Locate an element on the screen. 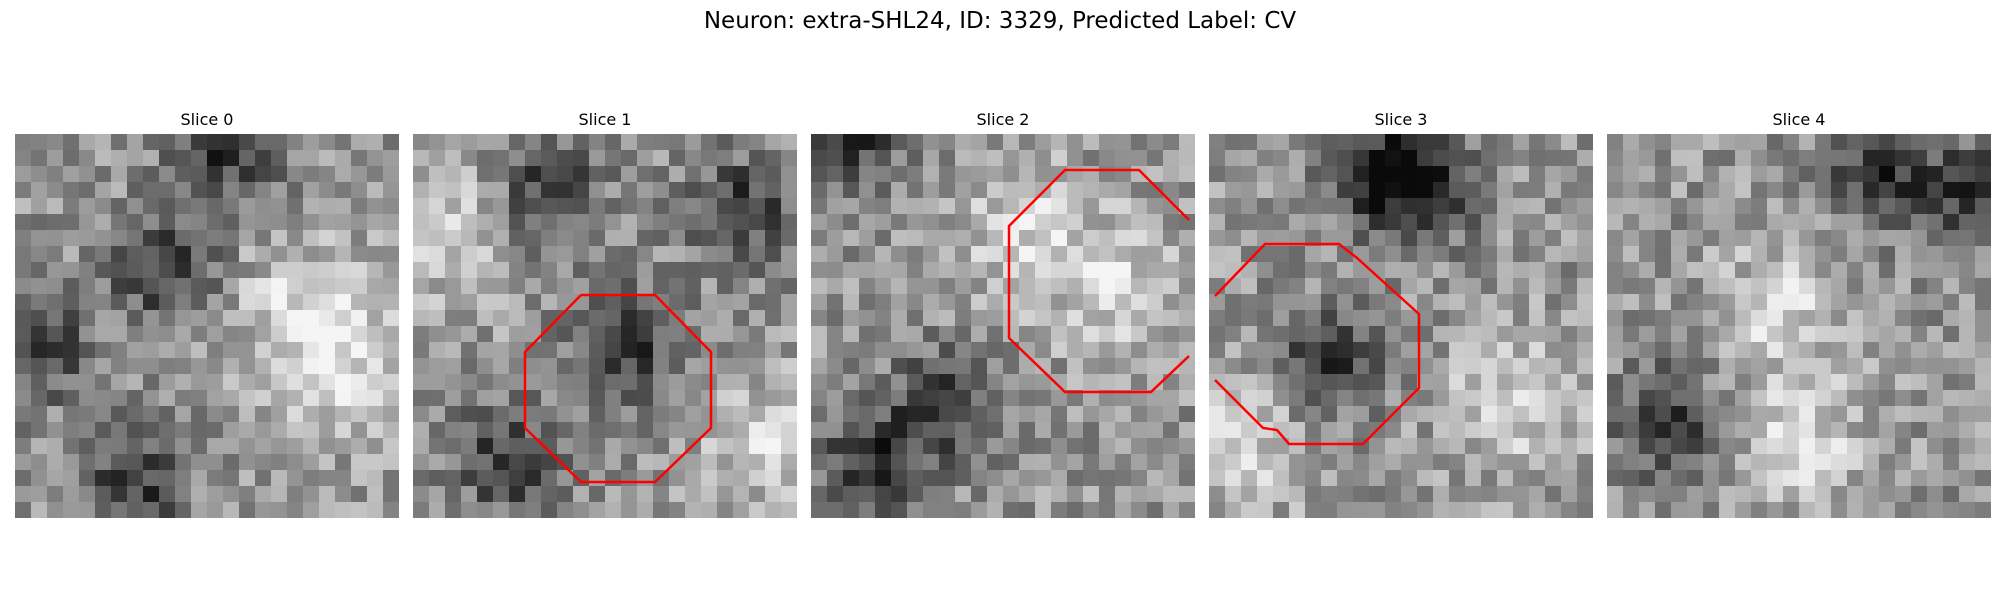 This screenshot has width=2000, height=600. slice-panel-2: Slice 2 is located at coordinates (1003, 314).